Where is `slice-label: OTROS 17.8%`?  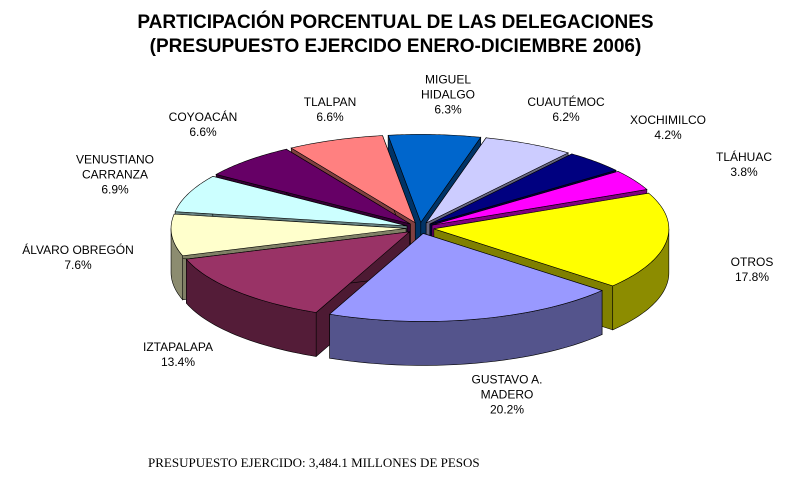
slice-label: OTROS 17.8% is located at coordinates (752, 270).